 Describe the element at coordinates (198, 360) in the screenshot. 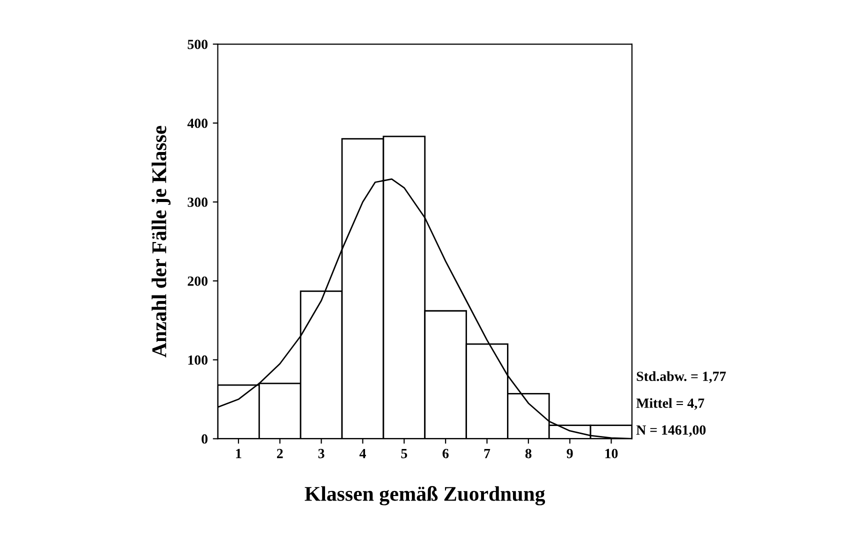

I see `y-tick-label: 100` at that location.